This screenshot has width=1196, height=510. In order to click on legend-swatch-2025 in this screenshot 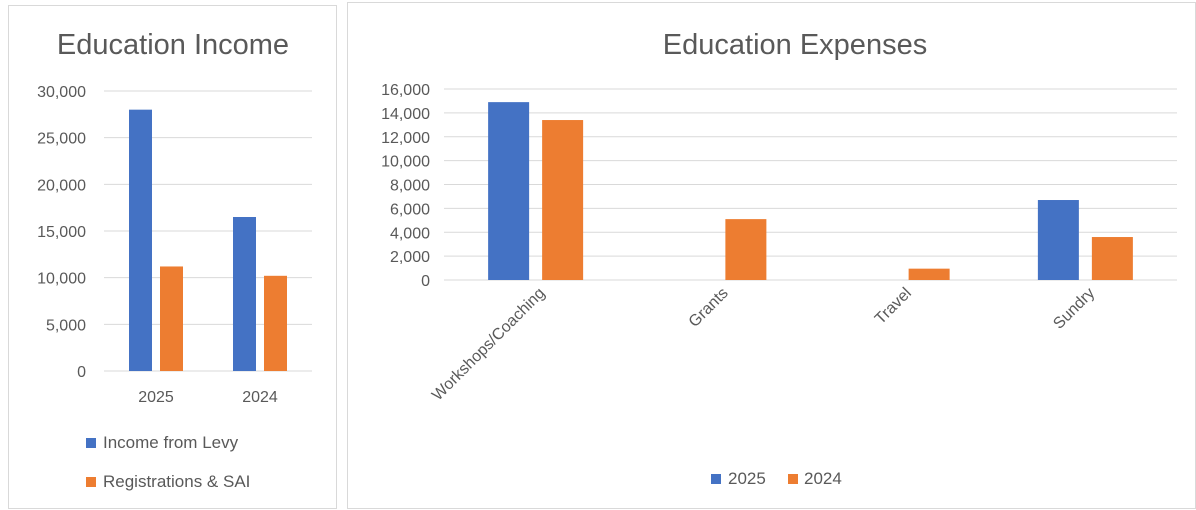, I will do `click(716, 479)`.